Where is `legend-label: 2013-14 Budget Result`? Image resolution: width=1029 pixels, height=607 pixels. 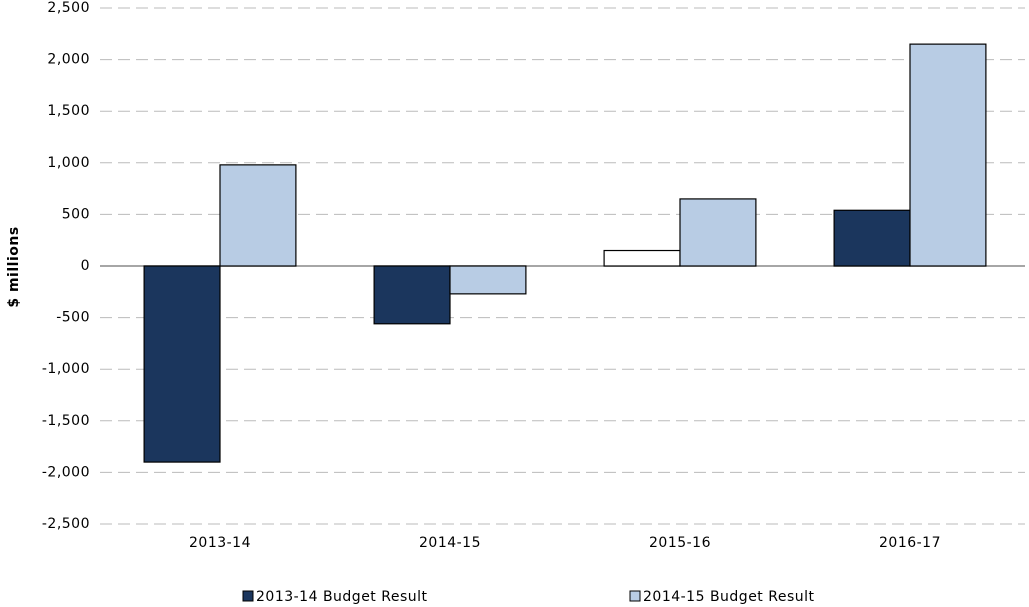
legend-label: 2013-14 Budget Result is located at coordinates (342, 597).